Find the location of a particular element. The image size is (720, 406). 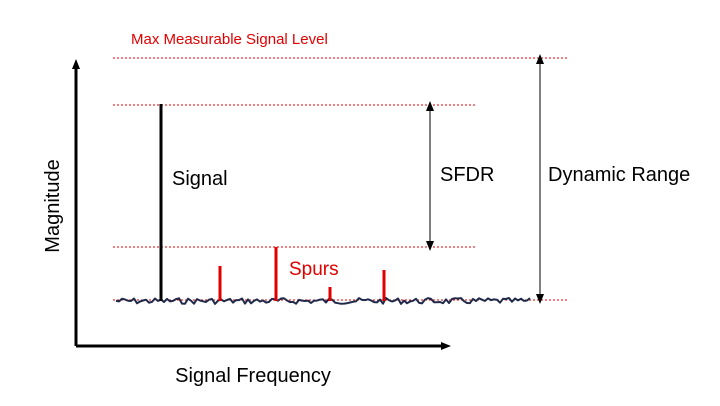

dynamic-range-label: Dynamic Range is located at coordinates (619, 175).